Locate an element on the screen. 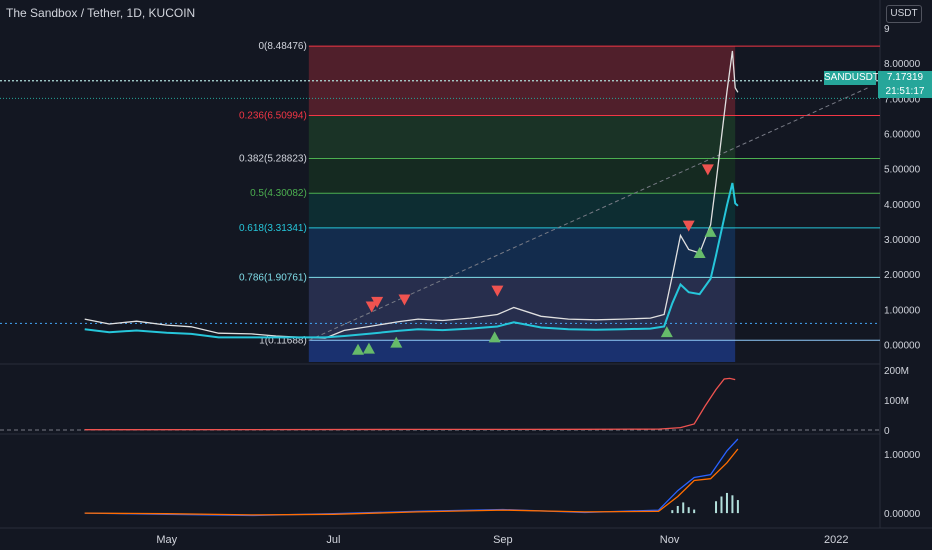 The image size is (932, 550). time-axis-tick: Nov is located at coordinates (670, 540).